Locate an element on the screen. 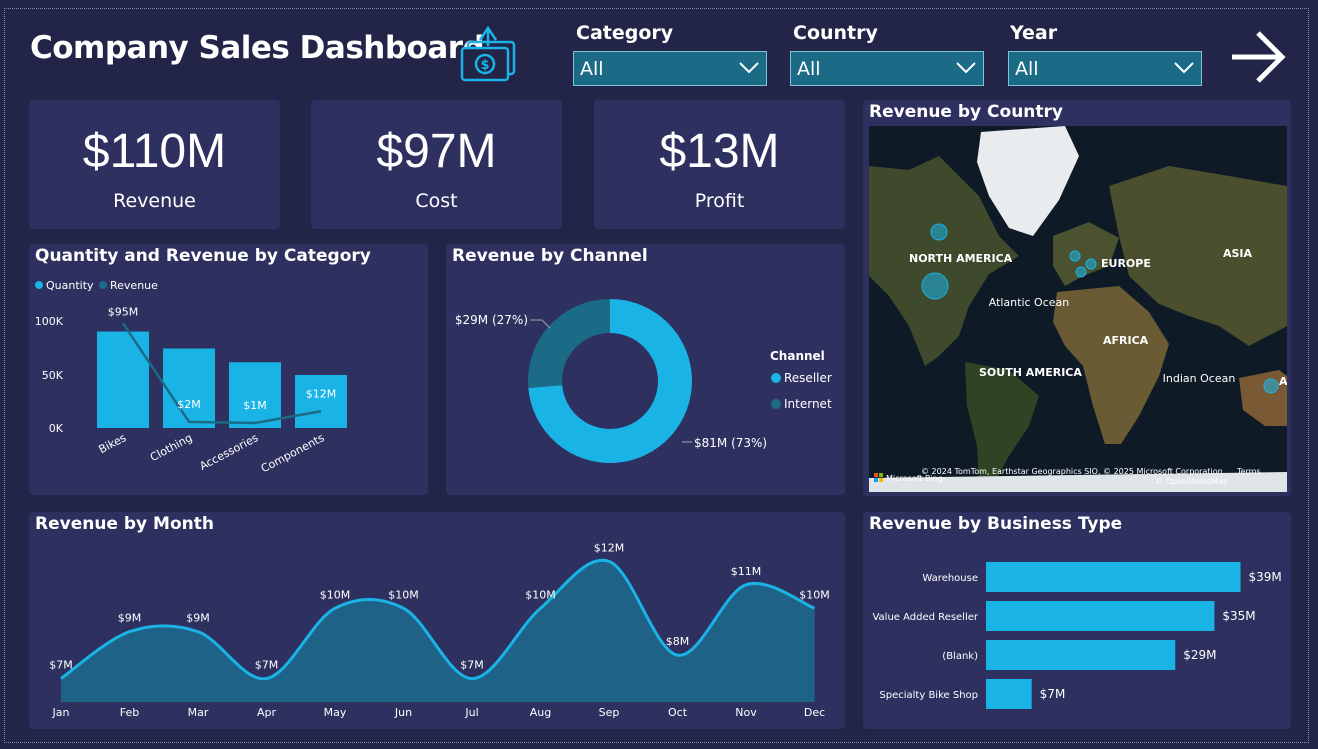 The height and width of the screenshot is (749, 1318). data-label-revenue: $2M is located at coordinates (189, 404).